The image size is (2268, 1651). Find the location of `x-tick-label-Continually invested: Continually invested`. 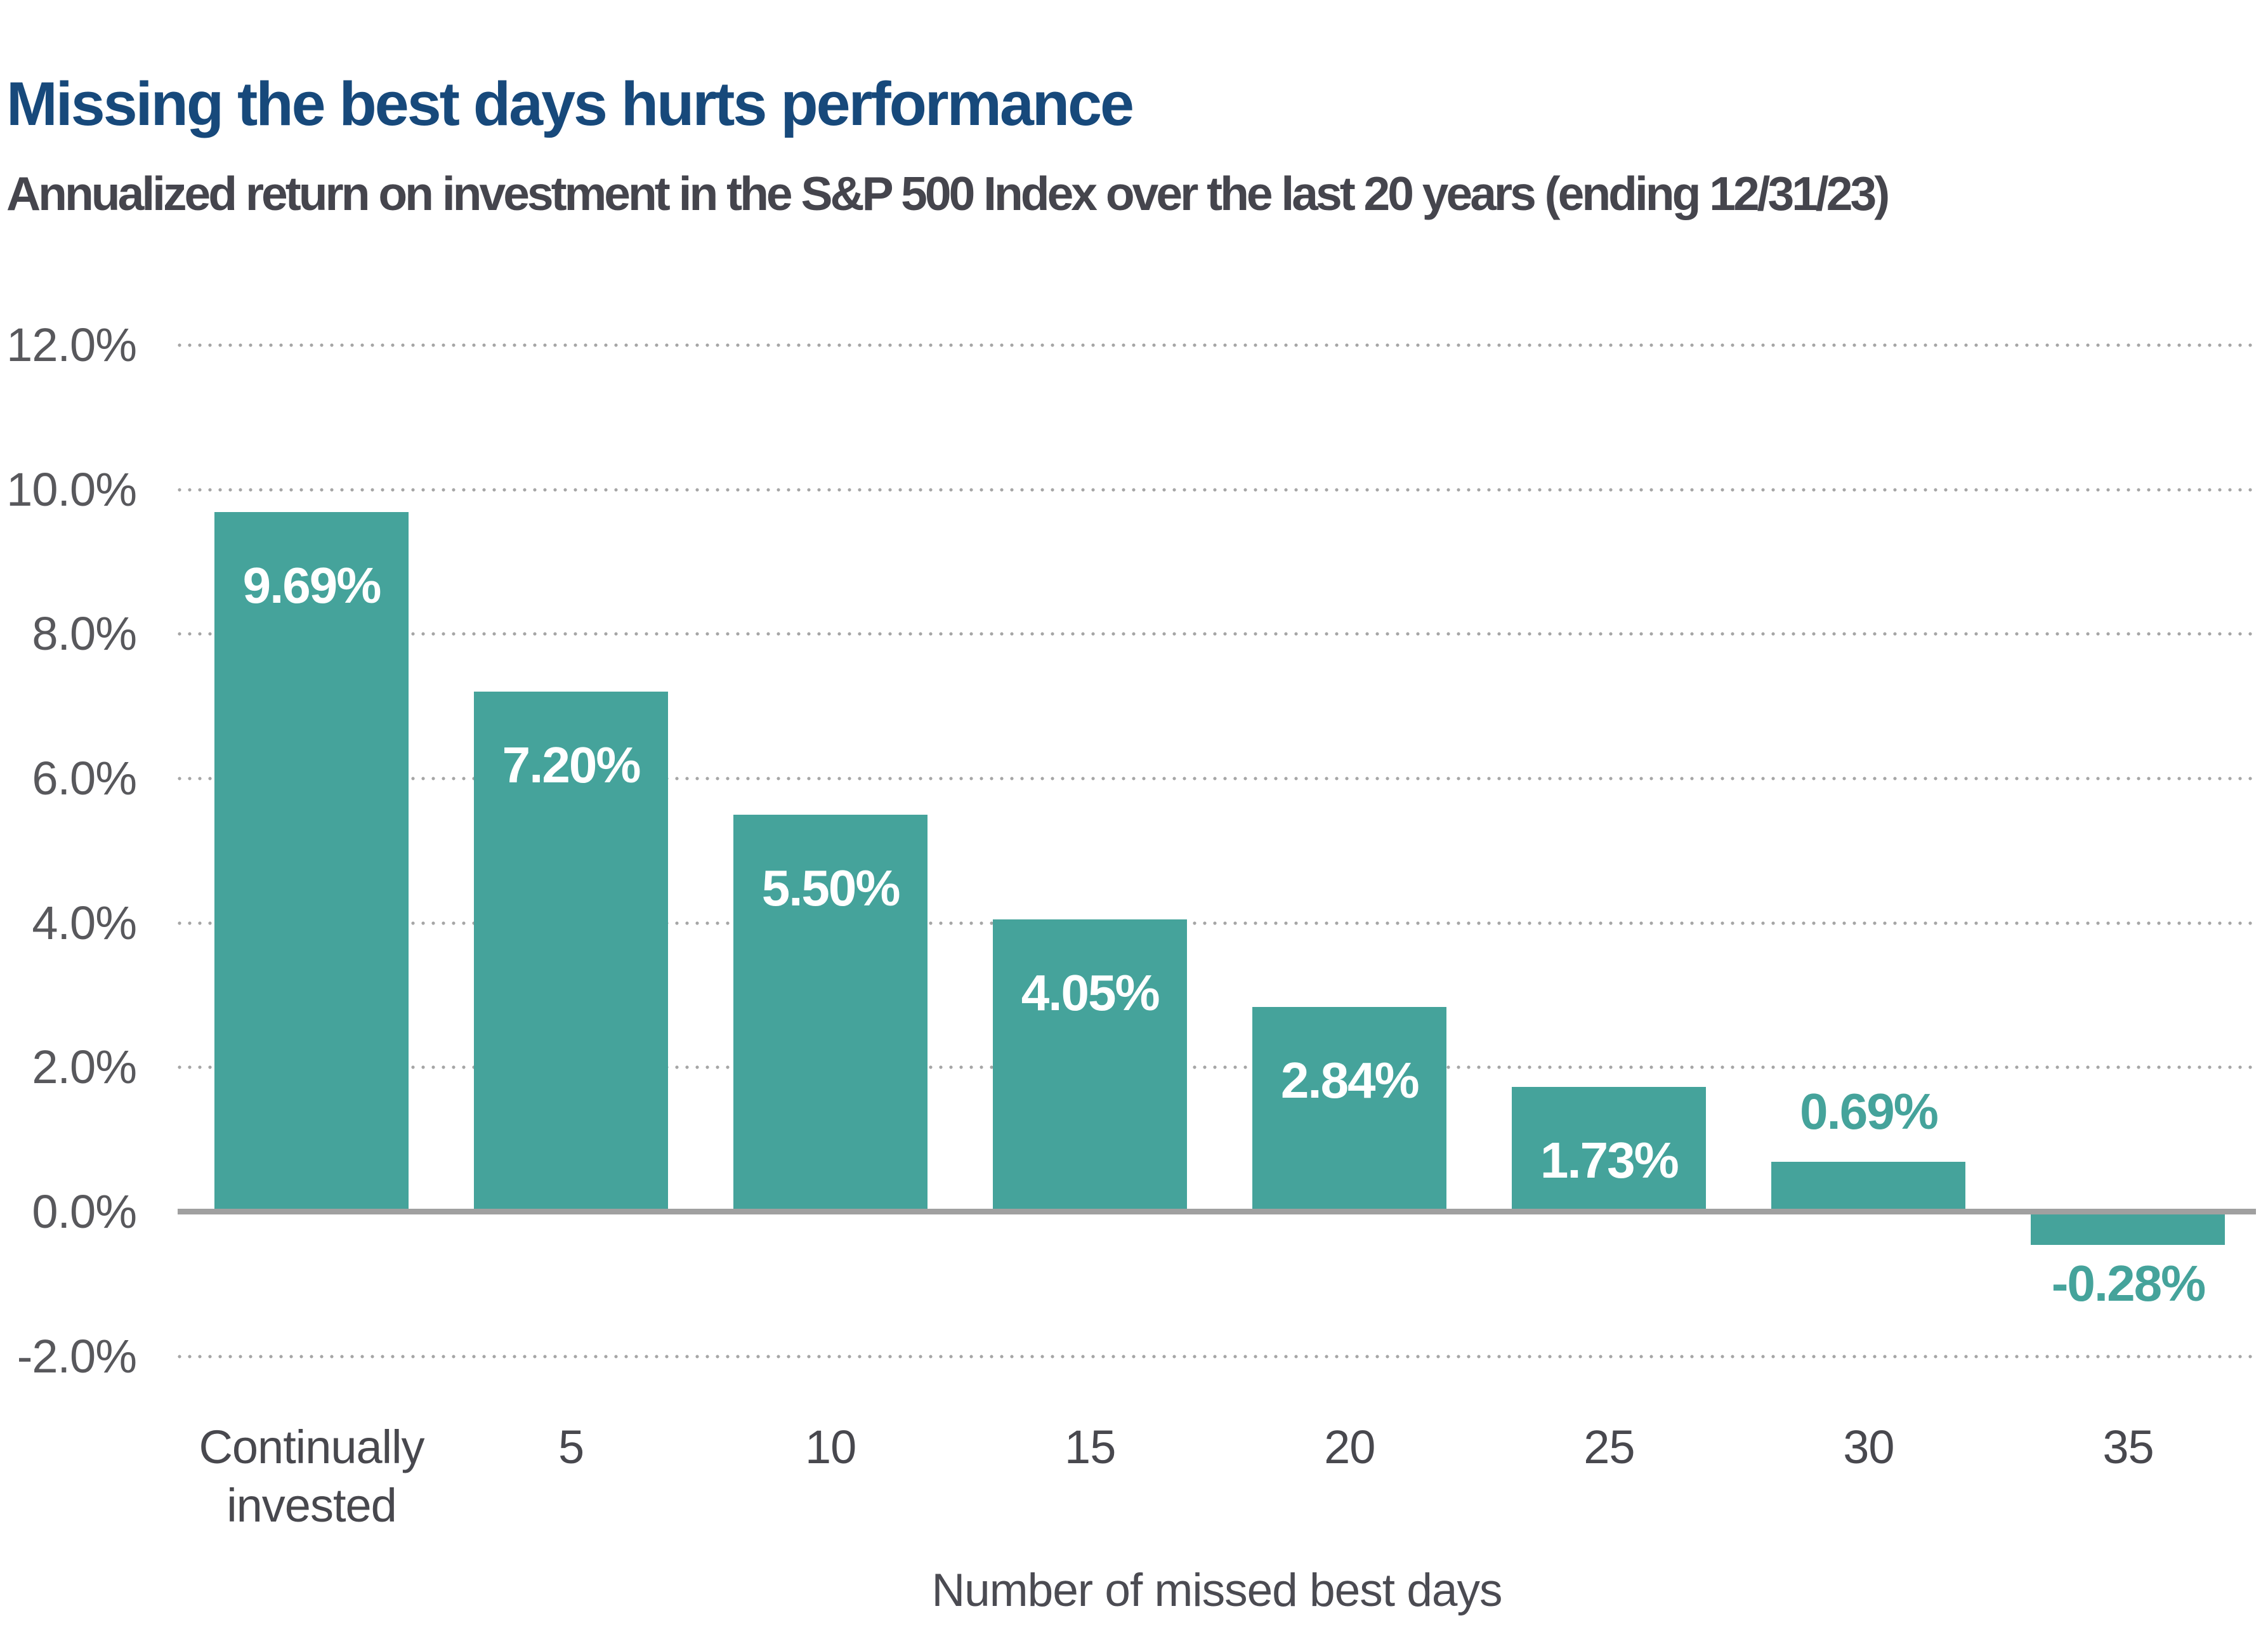

x-tick-label-Continually invested: Continually invested is located at coordinates (311, 1476).